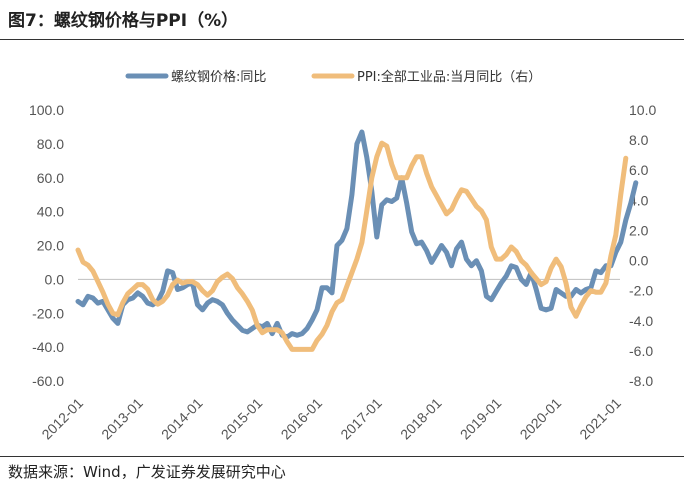  Describe the element at coordinates (55, 279) in the screenshot. I see `left-tick-label: 0.0` at that location.